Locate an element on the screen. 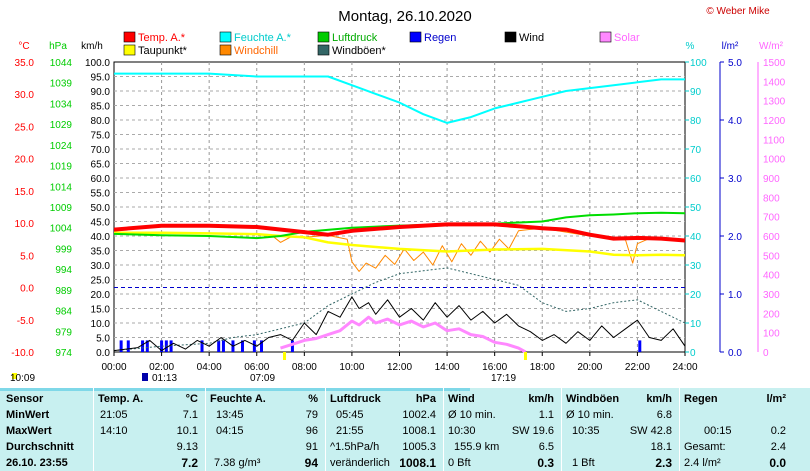 This screenshot has height=471, width=810. temp-axis-tick-label: -10.0 is located at coordinates (22, 353).